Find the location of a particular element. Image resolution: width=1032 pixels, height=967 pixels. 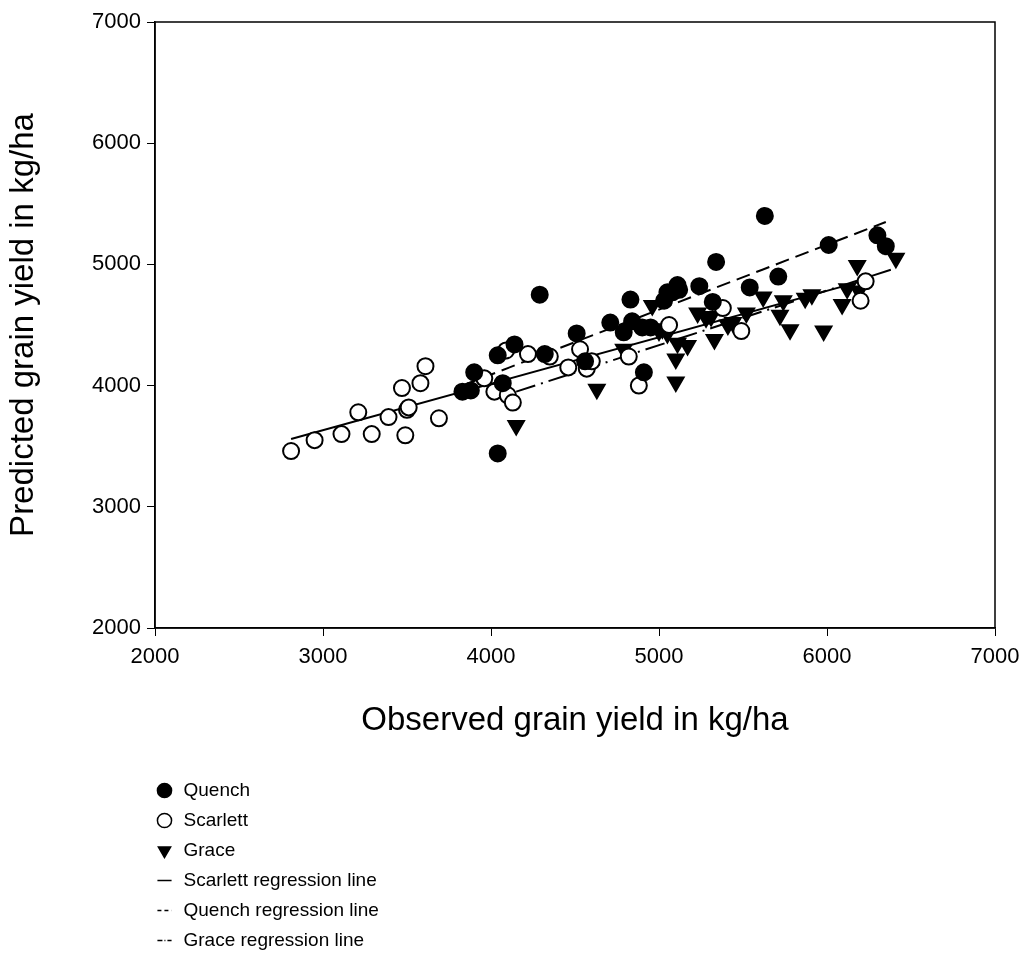

x-tick-label: 3000 is located at coordinates (323, 656).